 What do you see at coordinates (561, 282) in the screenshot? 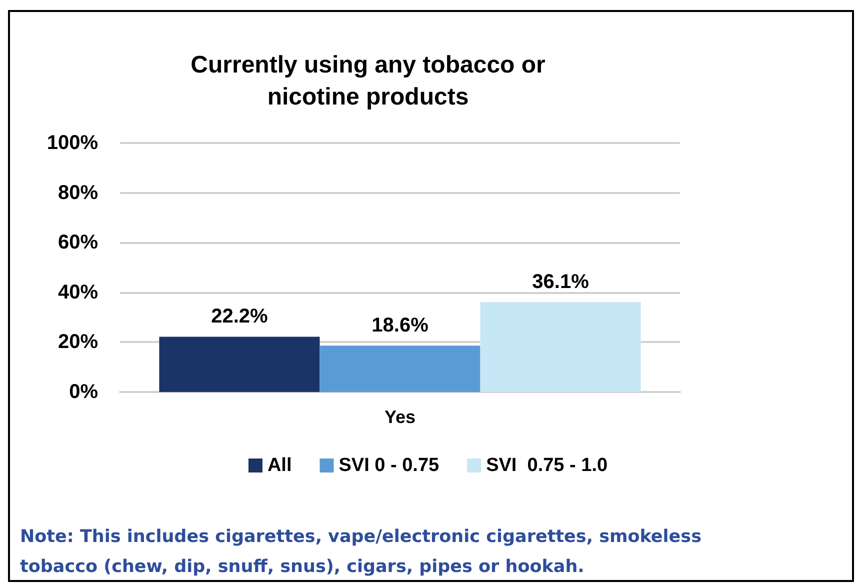
I see `data-label: 36.1%` at bounding box center [561, 282].